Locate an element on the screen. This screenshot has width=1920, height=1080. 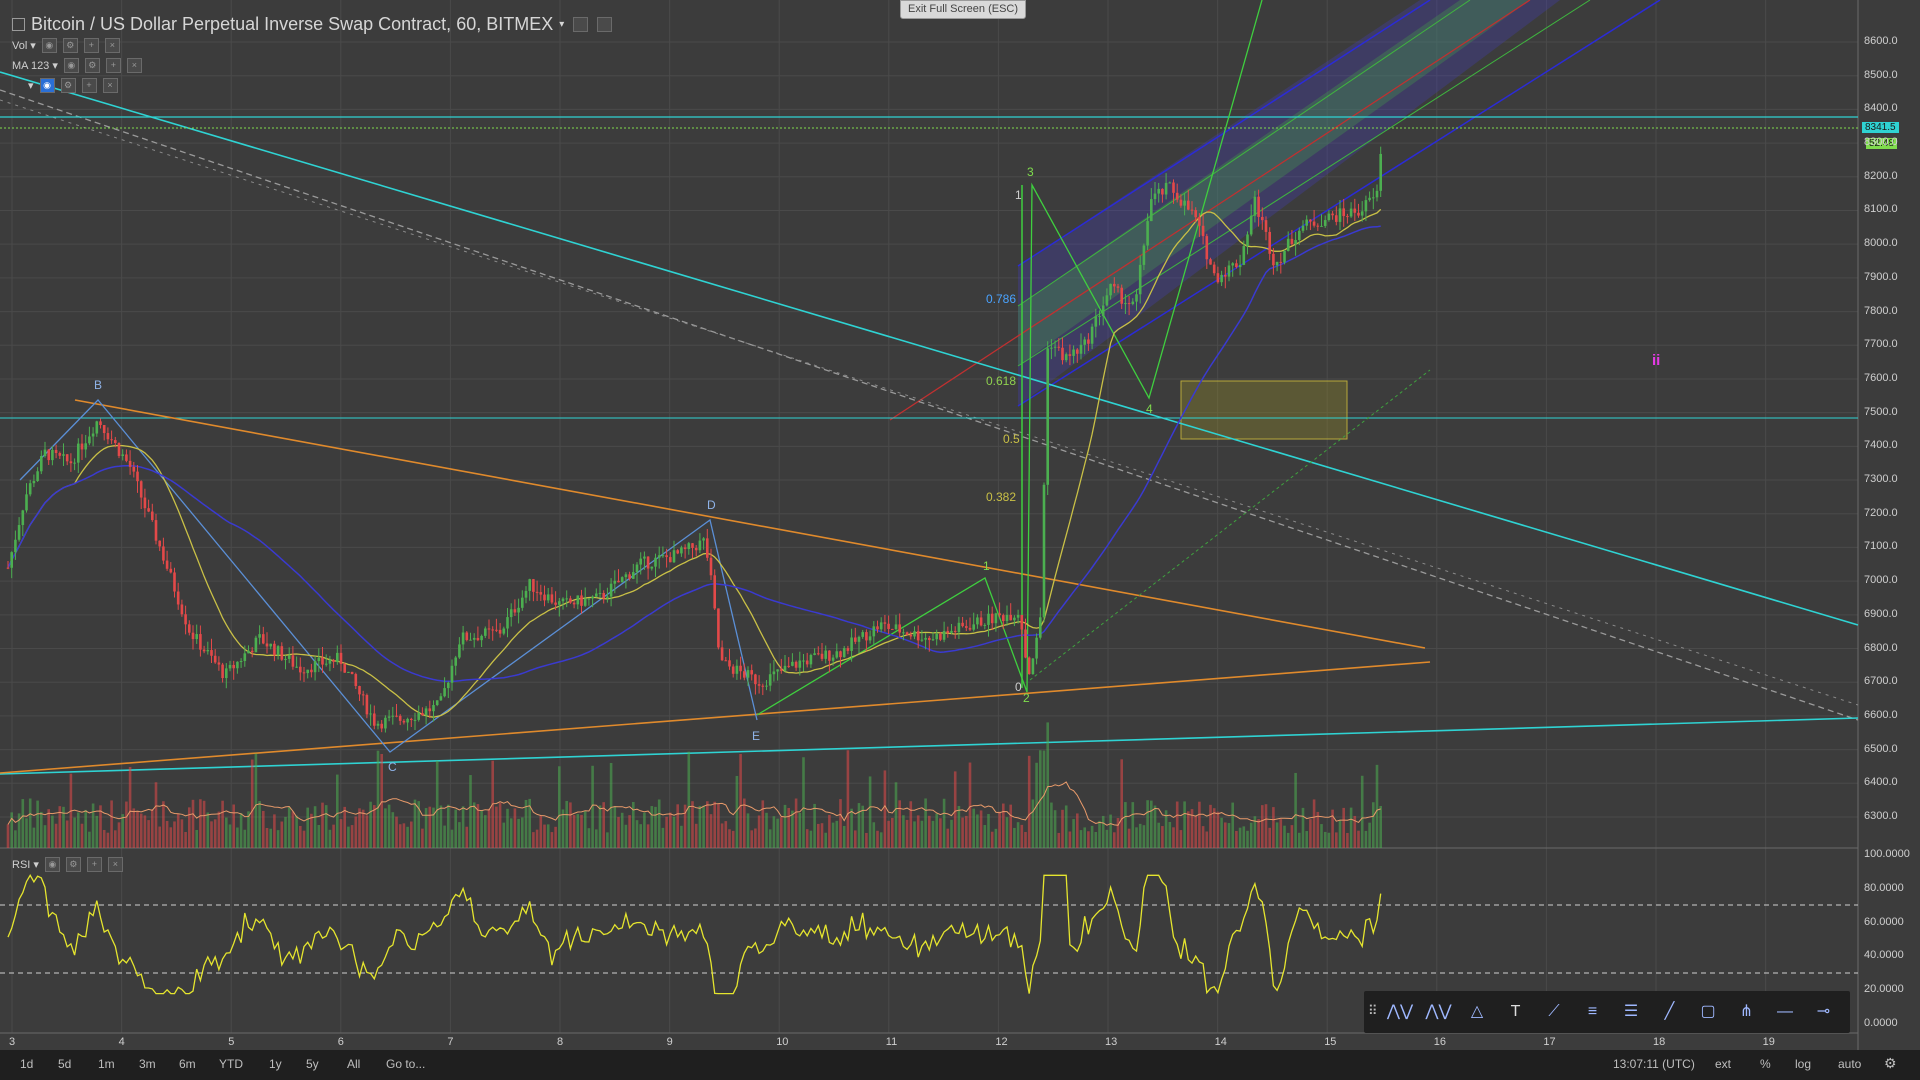
abcd-pattern-icon: ⋀⋁ is located at coordinates (1438, 1011).